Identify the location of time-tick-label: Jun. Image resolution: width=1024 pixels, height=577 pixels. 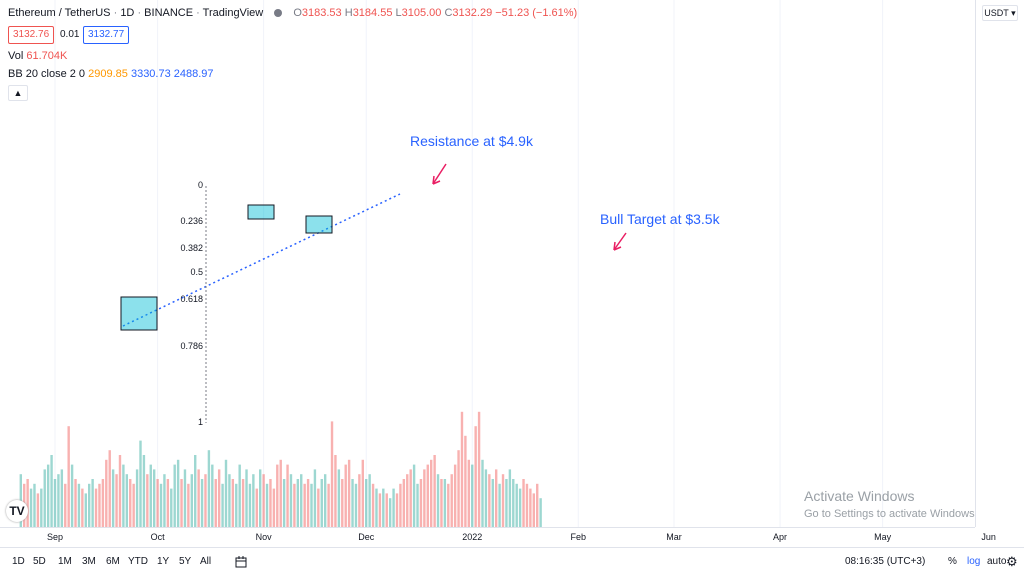
(988, 537).